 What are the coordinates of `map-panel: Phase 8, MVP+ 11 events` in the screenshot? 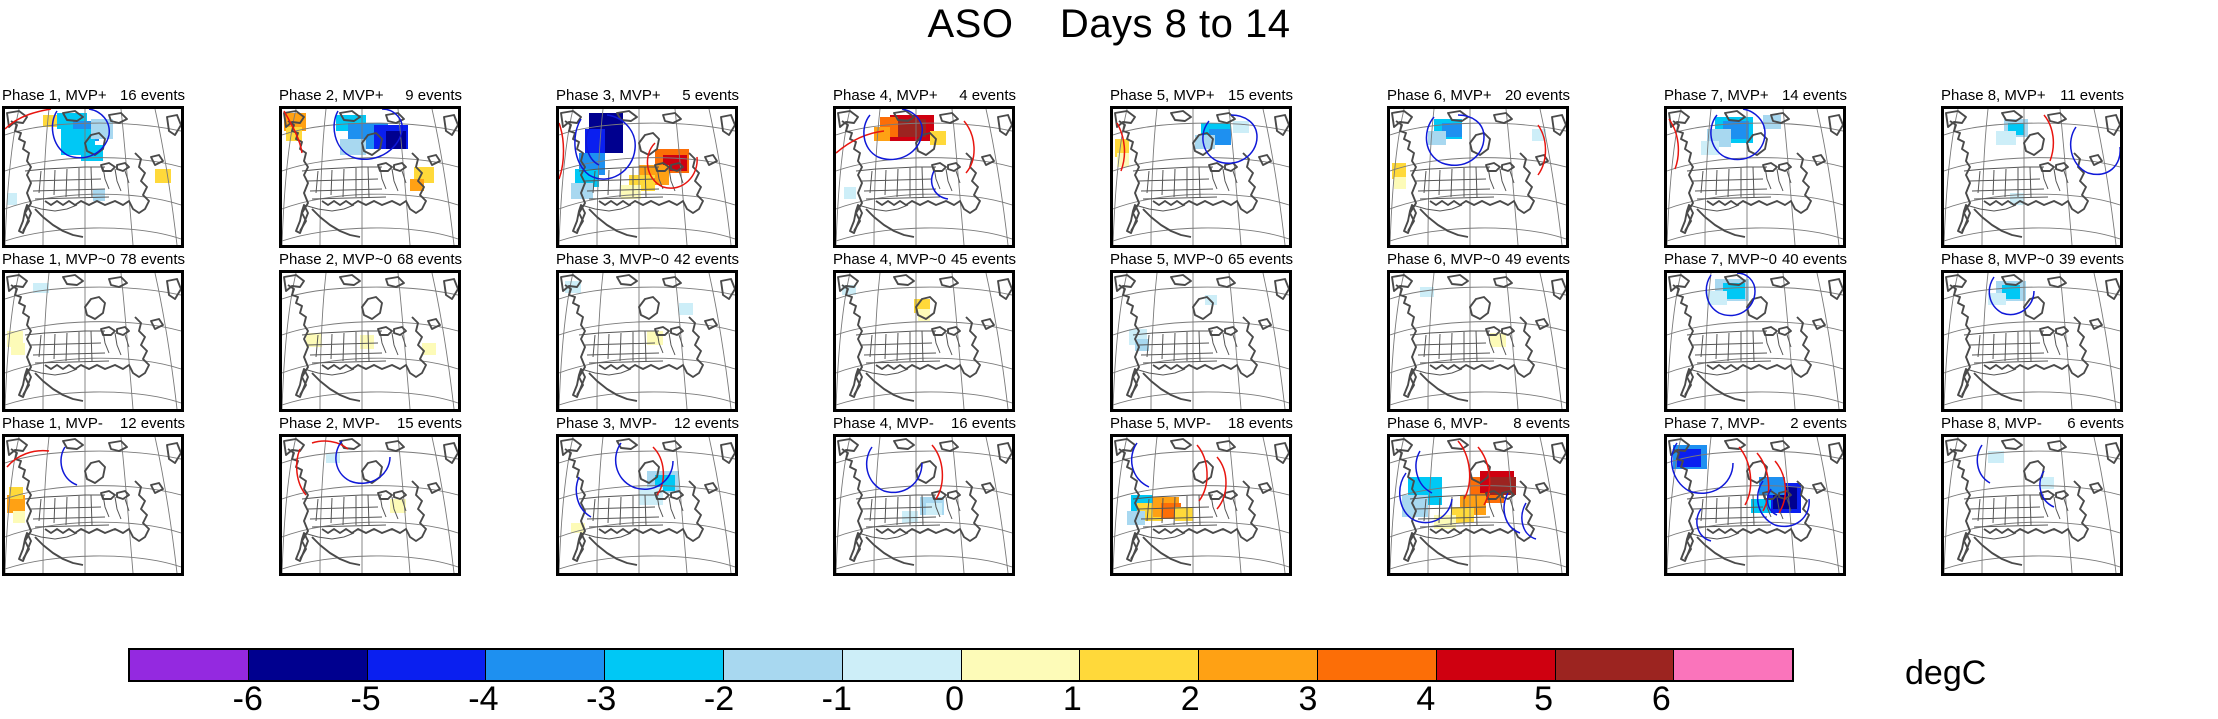 It's located at (2032, 170).